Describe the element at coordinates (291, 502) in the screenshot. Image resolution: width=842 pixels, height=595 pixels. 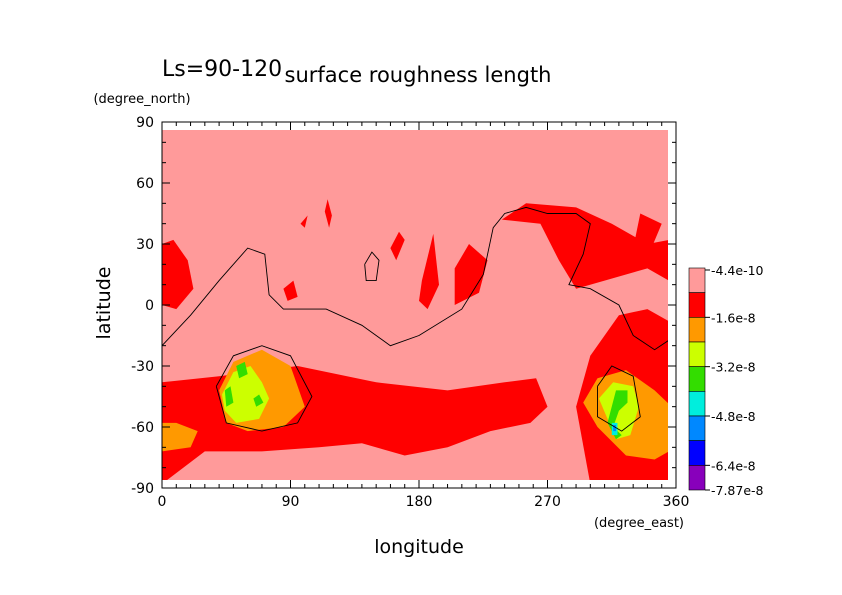
I see `x-tick-label: 90` at that location.